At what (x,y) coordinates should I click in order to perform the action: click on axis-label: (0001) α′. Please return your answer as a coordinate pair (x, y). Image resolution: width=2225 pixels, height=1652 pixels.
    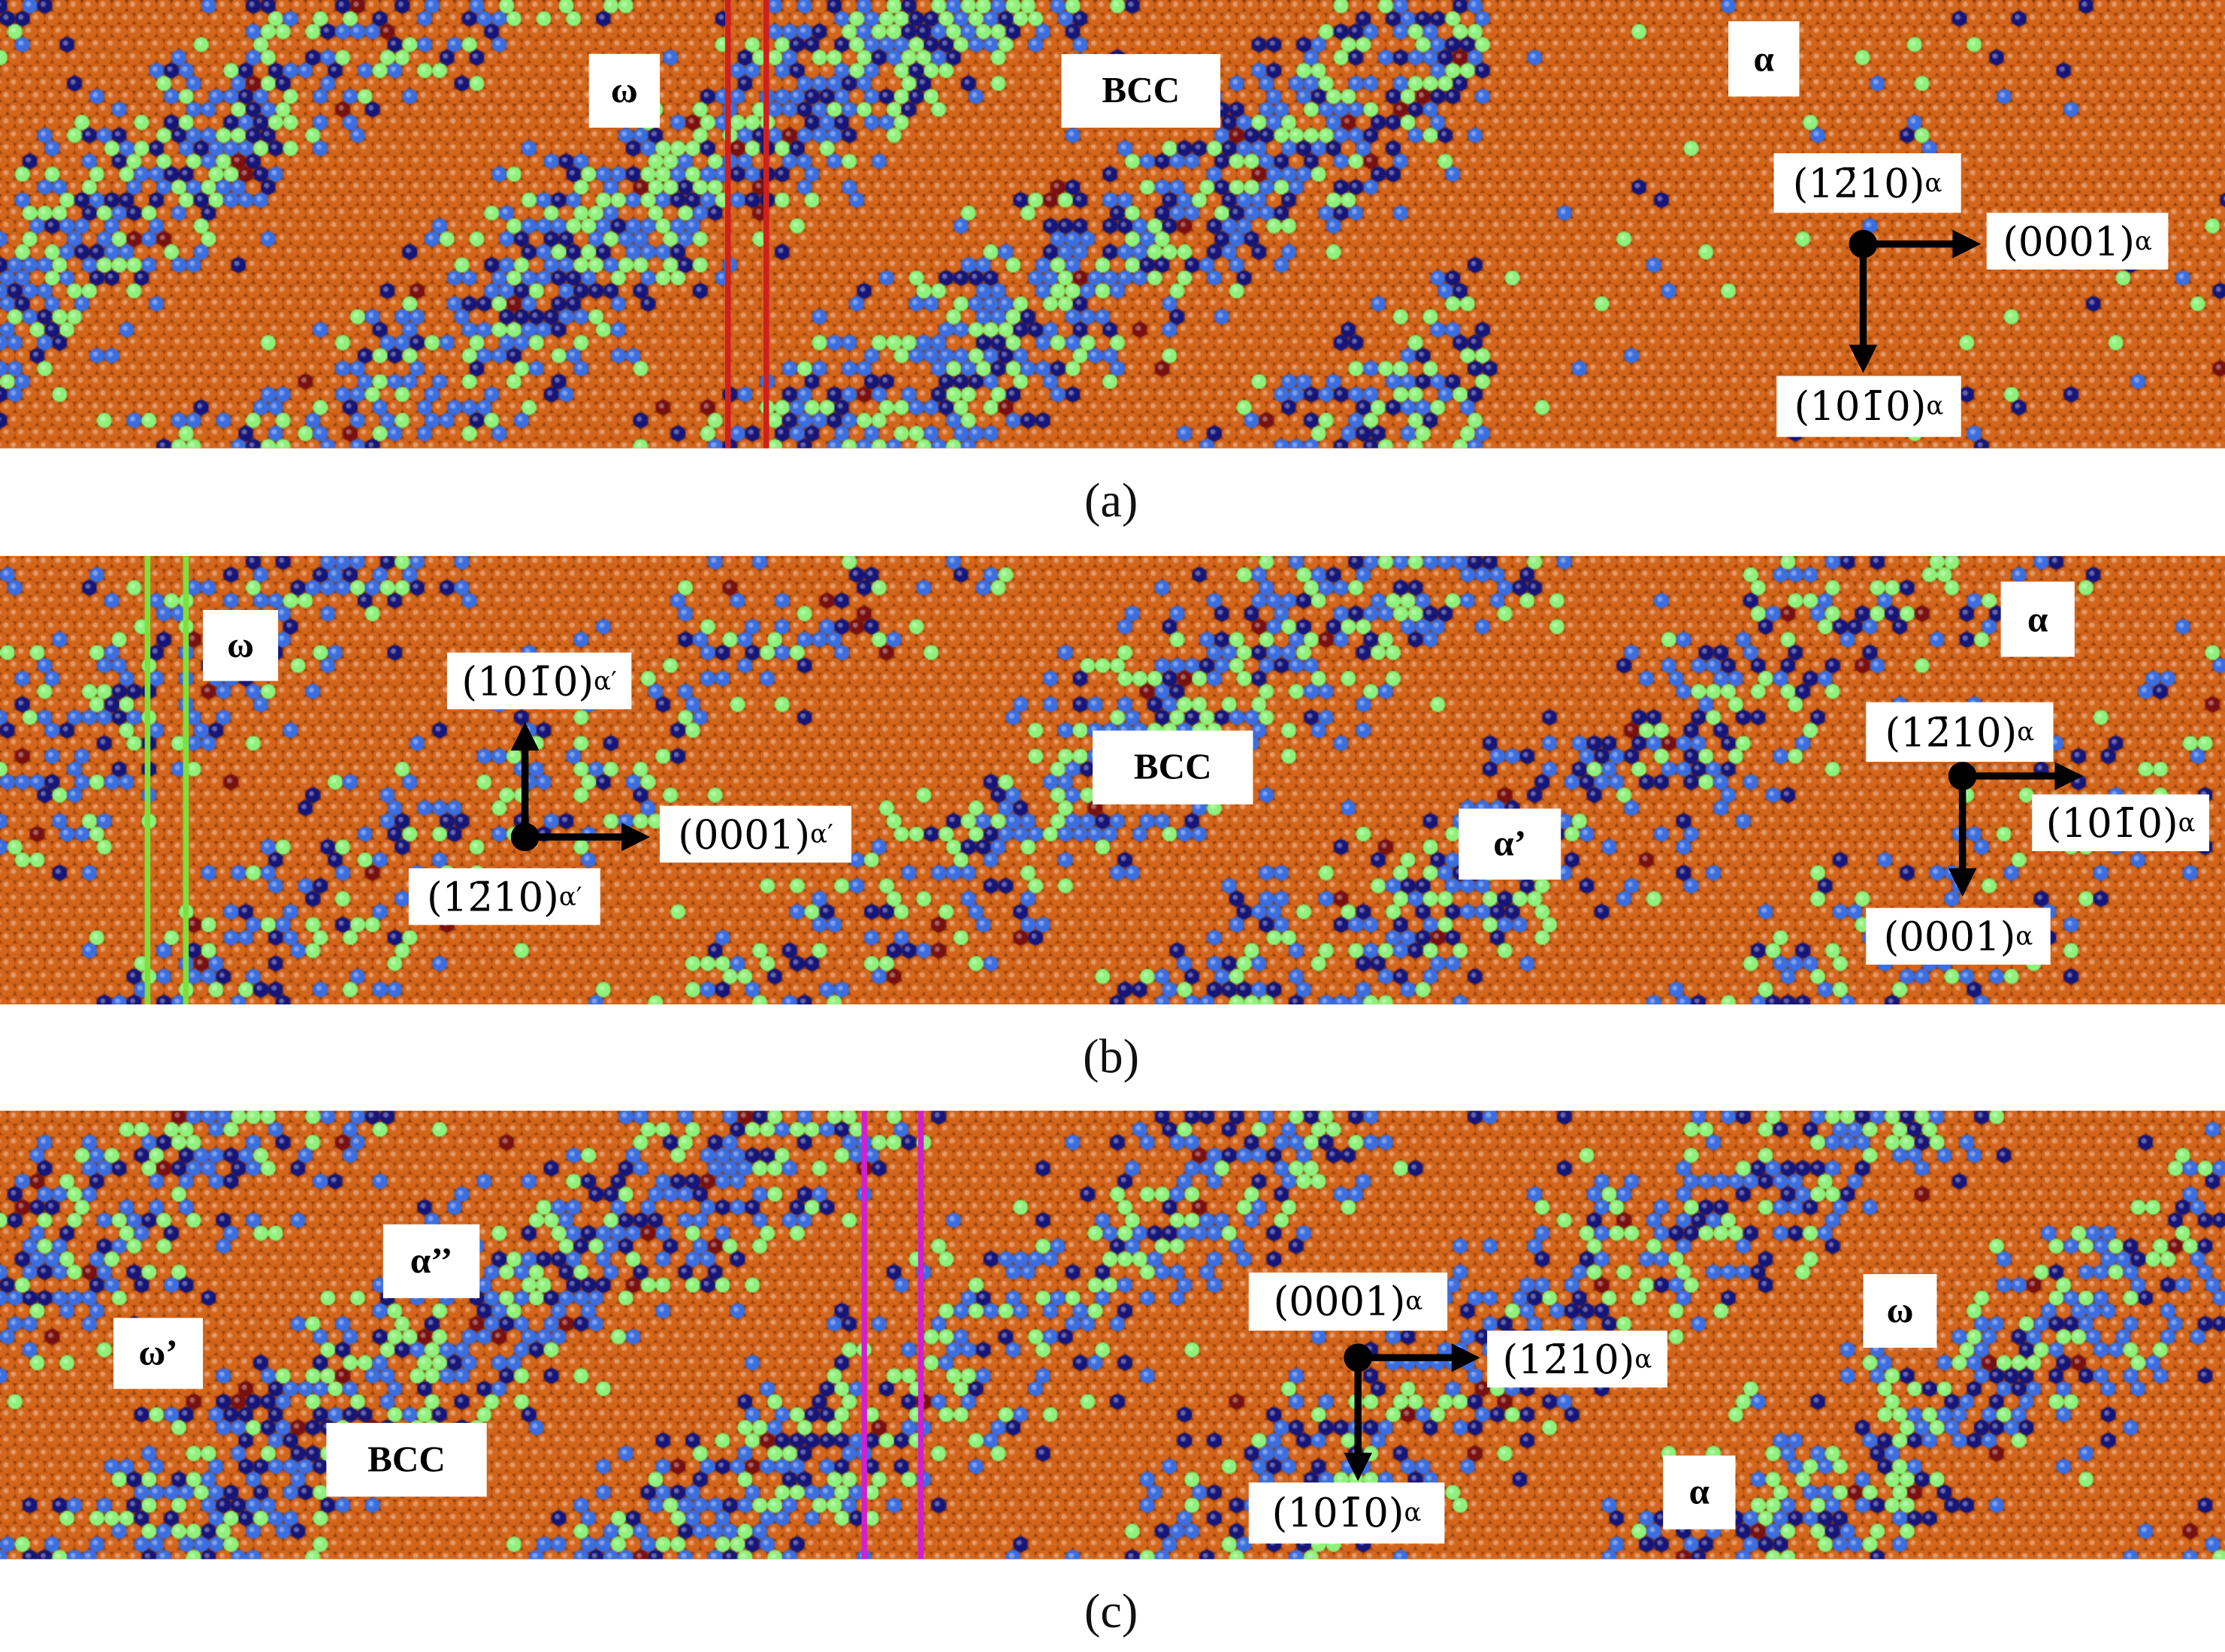
    Looking at the image, I should click on (756, 834).